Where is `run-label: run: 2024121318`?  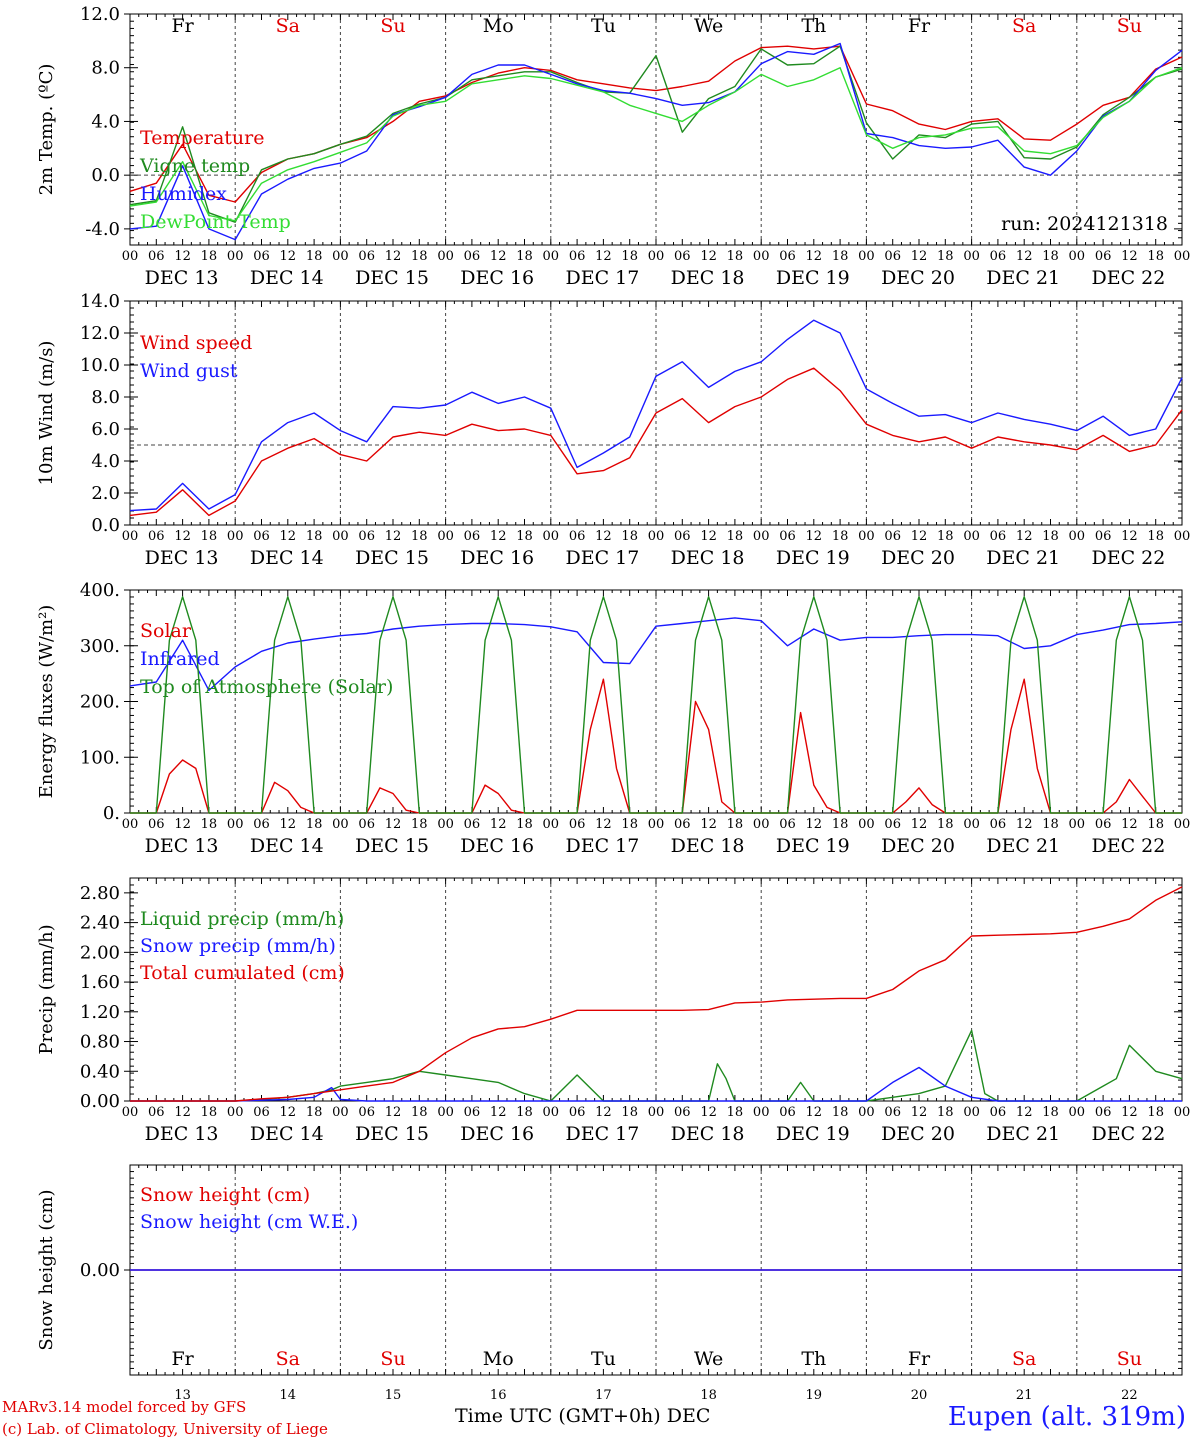
run-label: run: 2024121318 is located at coordinates (1084, 224).